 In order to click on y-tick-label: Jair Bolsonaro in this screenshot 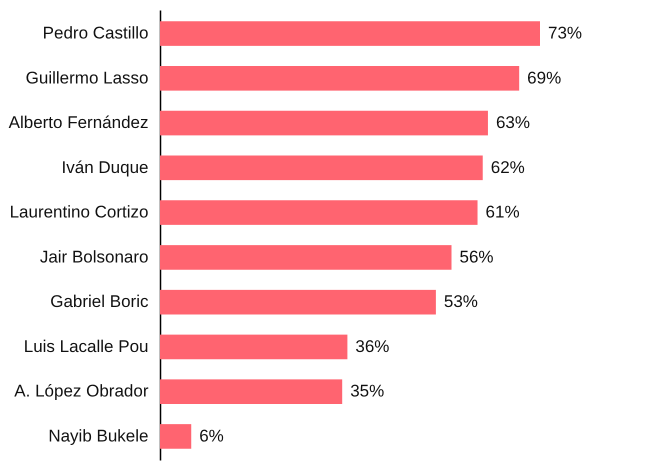, I will do `click(94, 256)`.